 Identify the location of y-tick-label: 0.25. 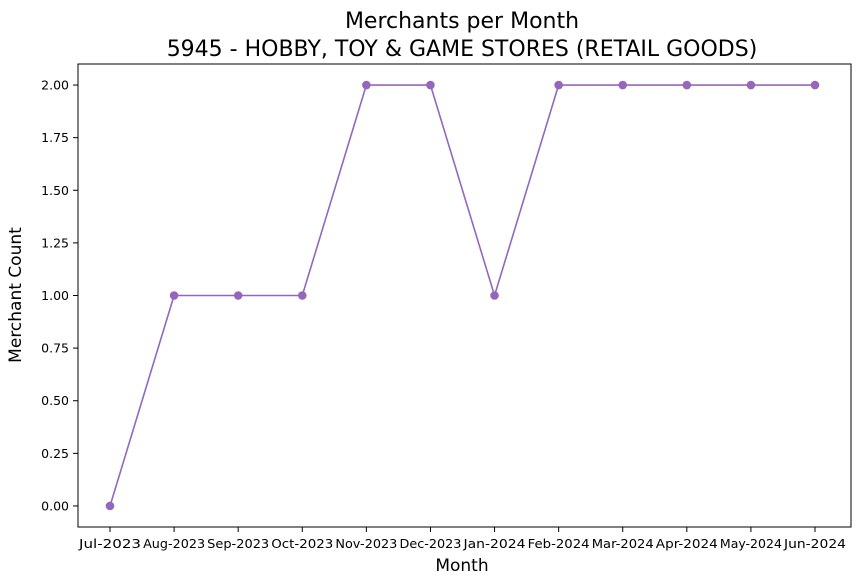
(55, 453).